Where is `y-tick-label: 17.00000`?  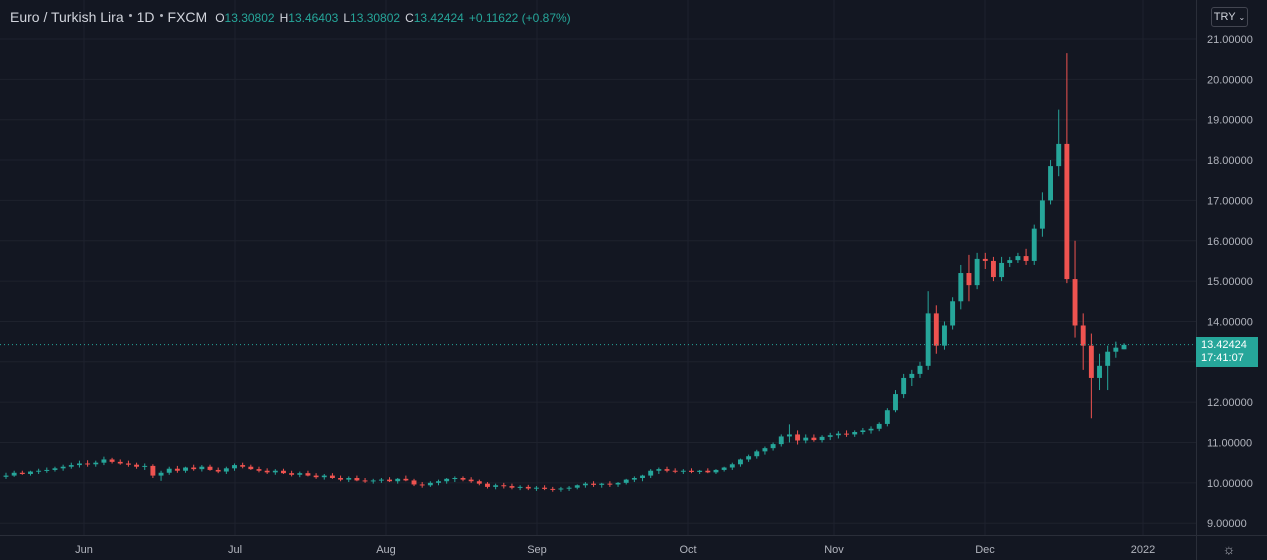
y-tick-label: 17.00000 is located at coordinates (1230, 201).